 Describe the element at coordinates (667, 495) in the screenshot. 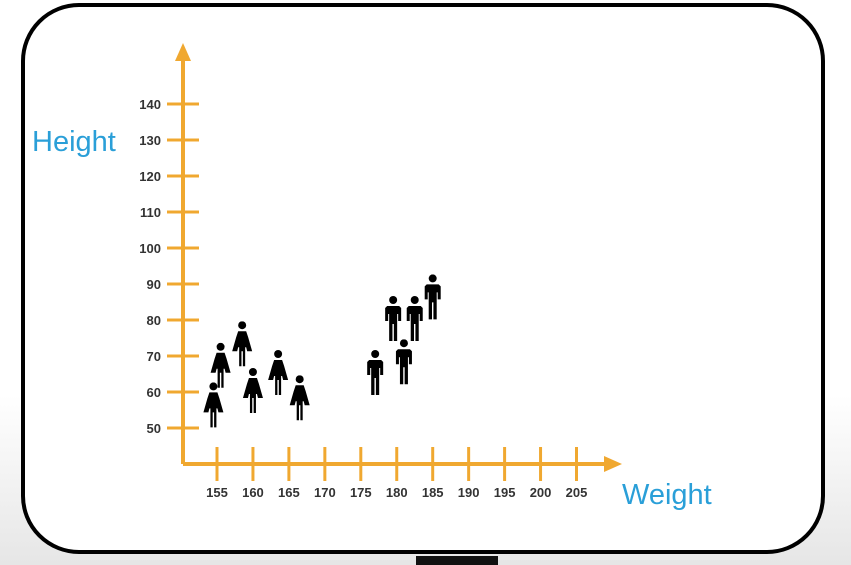

I see `x-axis-title: Weight` at that location.